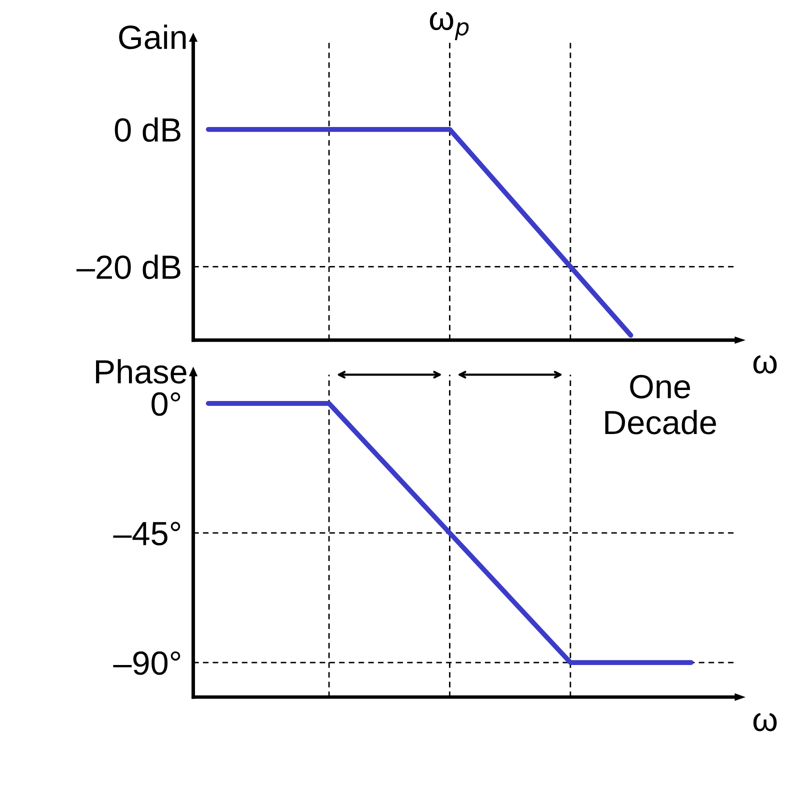 This screenshot has width=792, height=804. What do you see at coordinates (128, 267) in the screenshot?
I see `y-tick-label: –20 dB` at bounding box center [128, 267].